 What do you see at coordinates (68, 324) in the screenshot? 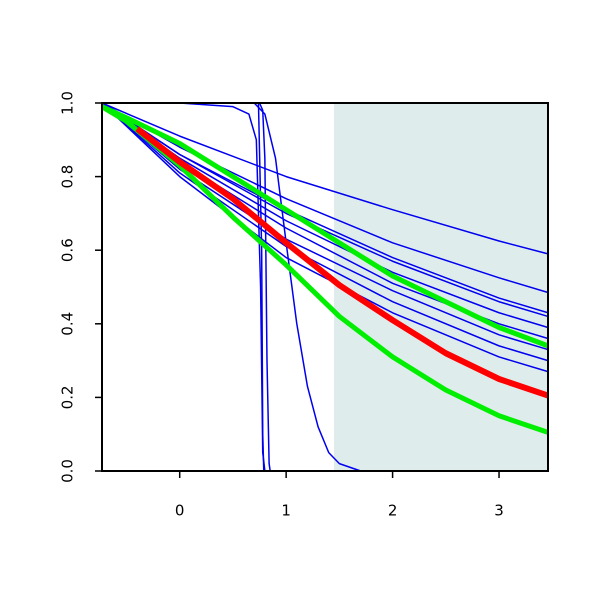
I see `y-tick-label: 0.4` at bounding box center [68, 324].